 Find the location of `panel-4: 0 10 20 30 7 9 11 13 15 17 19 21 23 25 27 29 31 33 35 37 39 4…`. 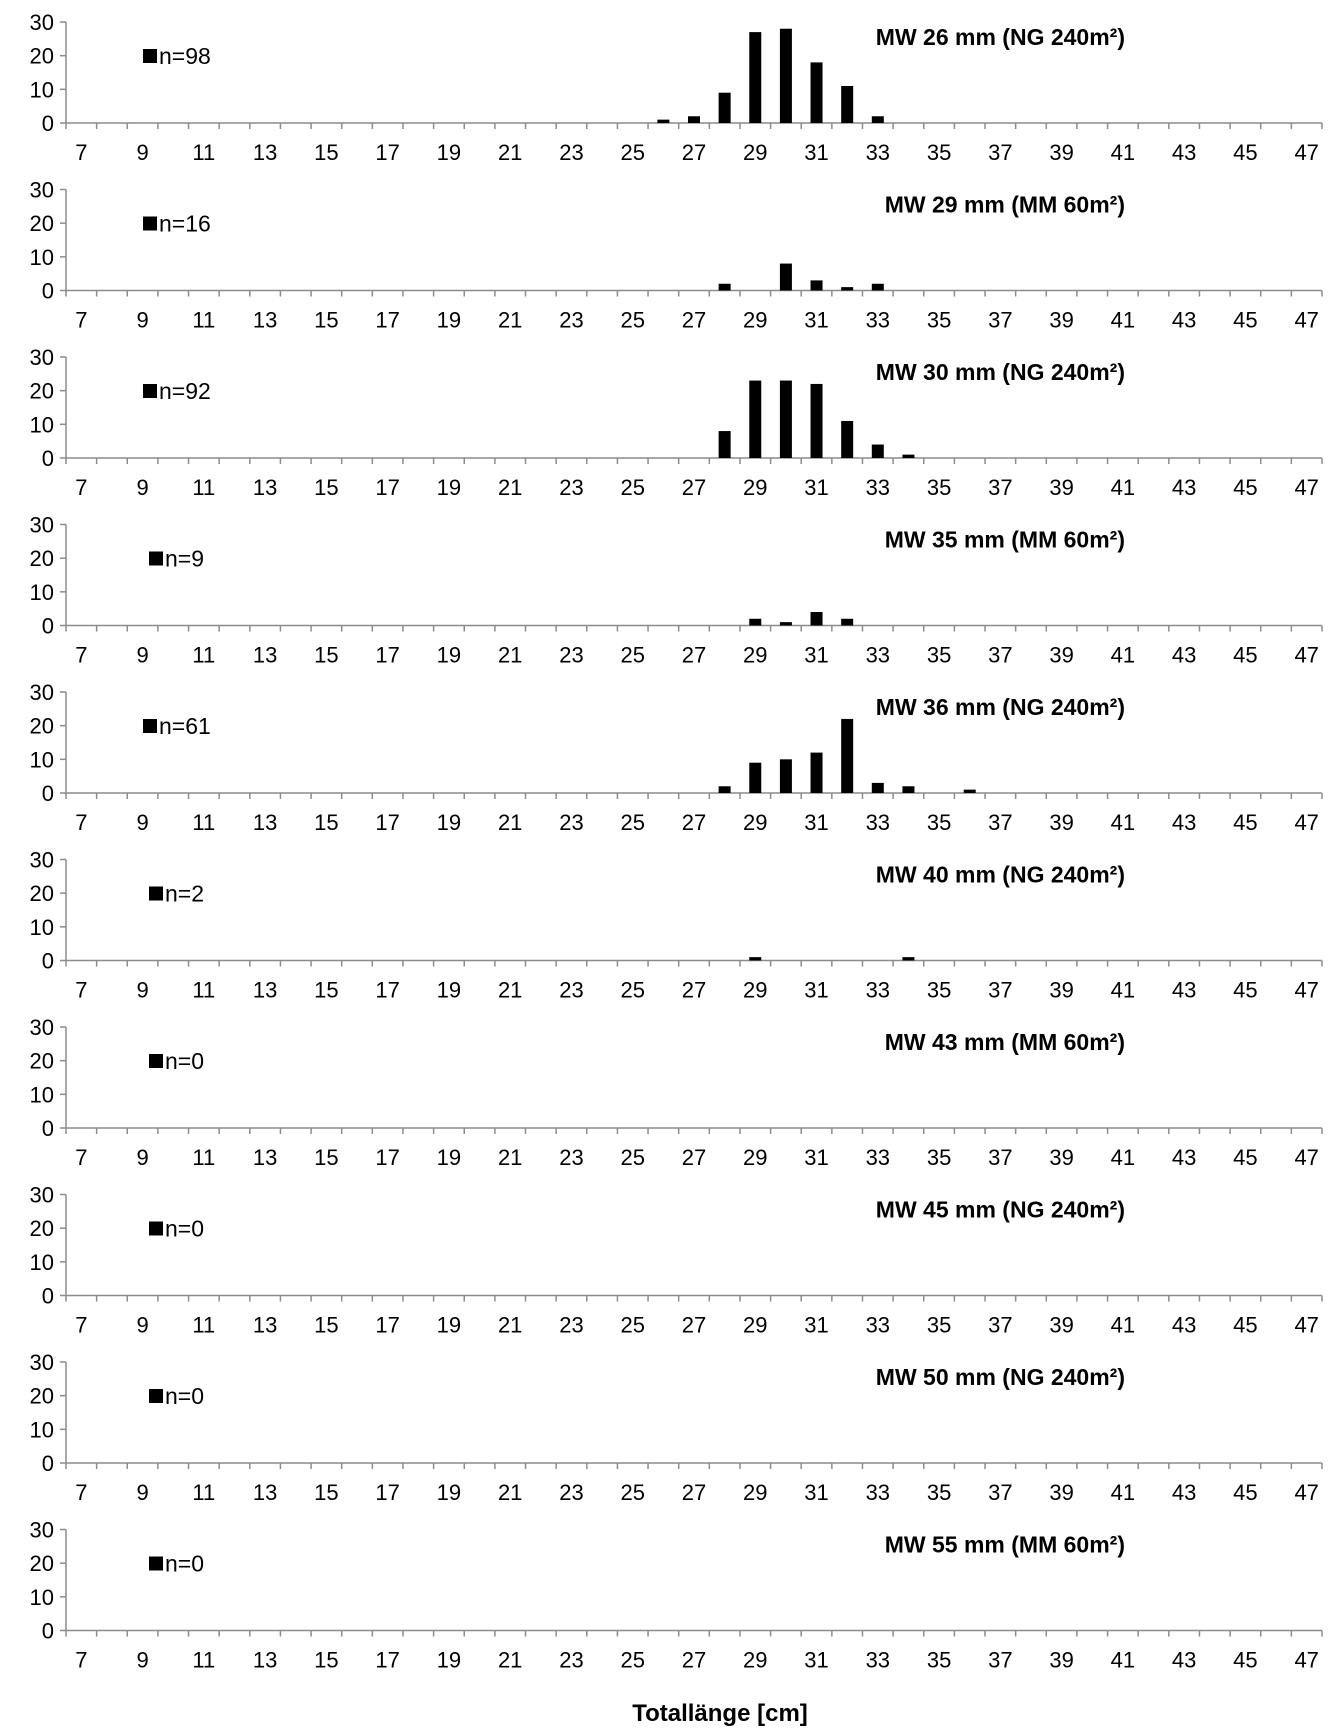

panel-4: 0 10 20 30 7 9 11 13 15 17 19 21 23 25 27 29 31 33 35 37 39 4… is located at coordinates (676, 590).